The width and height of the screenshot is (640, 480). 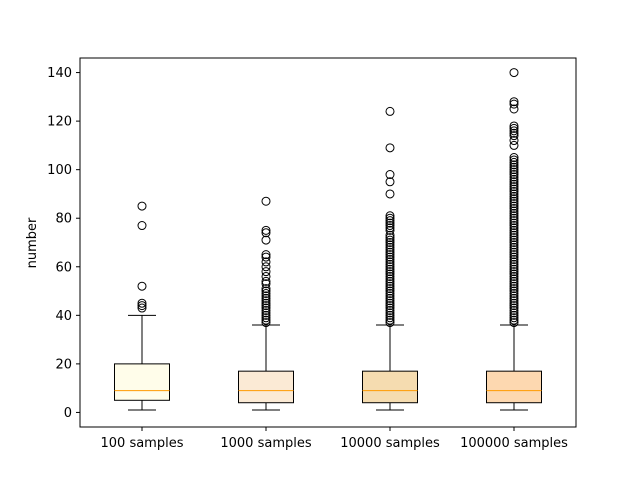 I want to click on y-axis-label: number, so click(x=32, y=242).